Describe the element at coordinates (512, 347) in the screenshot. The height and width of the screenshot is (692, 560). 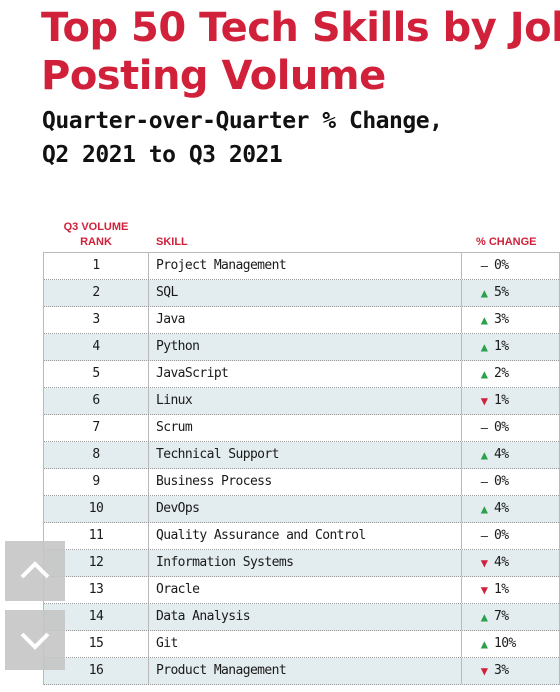
I see `change-cell: ▲ 1%` at that location.